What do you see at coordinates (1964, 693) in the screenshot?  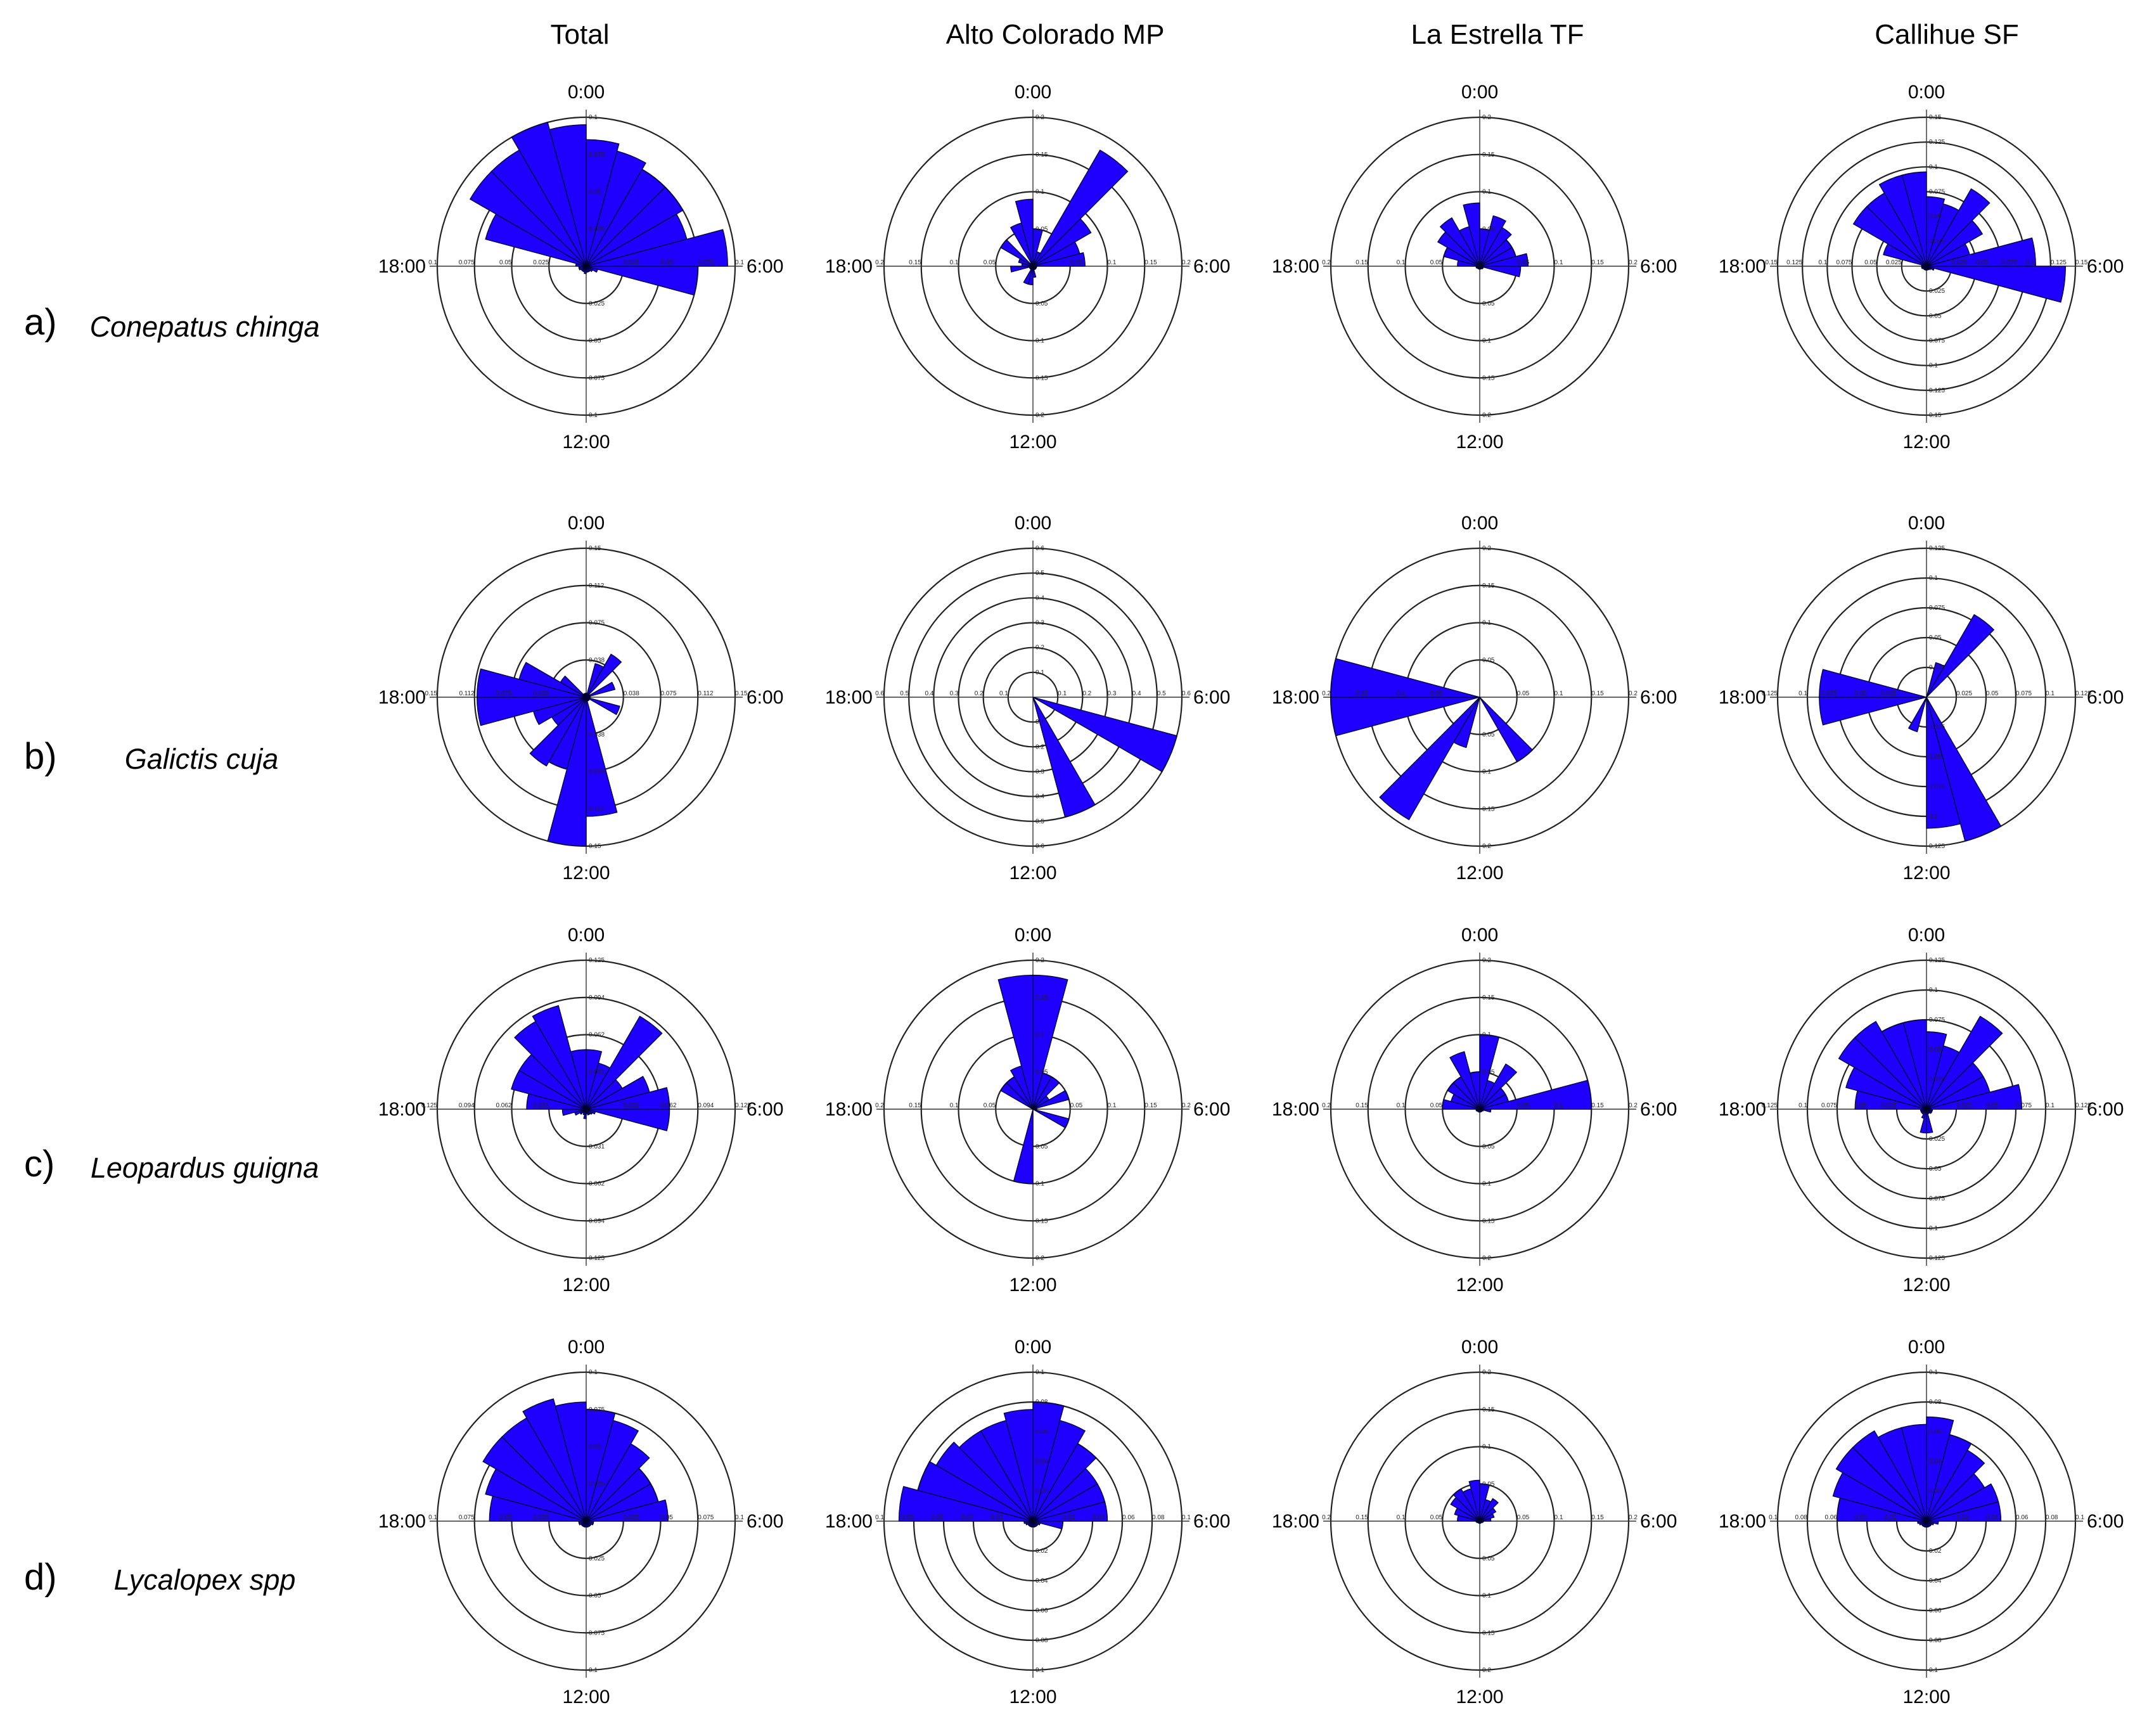 I see `ring-tick-label-right: 0.025` at bounding box center [1964, 693].